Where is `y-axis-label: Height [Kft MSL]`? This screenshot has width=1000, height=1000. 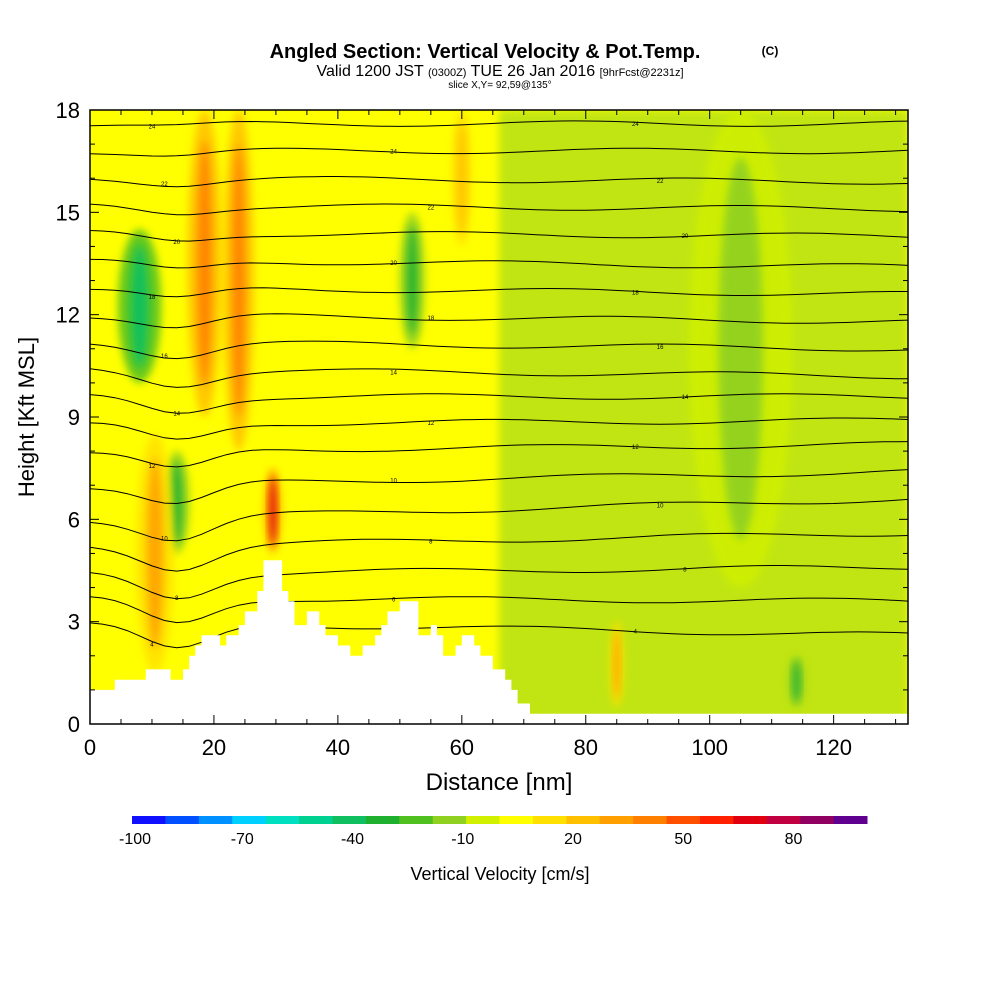
y-axis-label: Height [Kft MSL] is located at coordinates (26, 417).